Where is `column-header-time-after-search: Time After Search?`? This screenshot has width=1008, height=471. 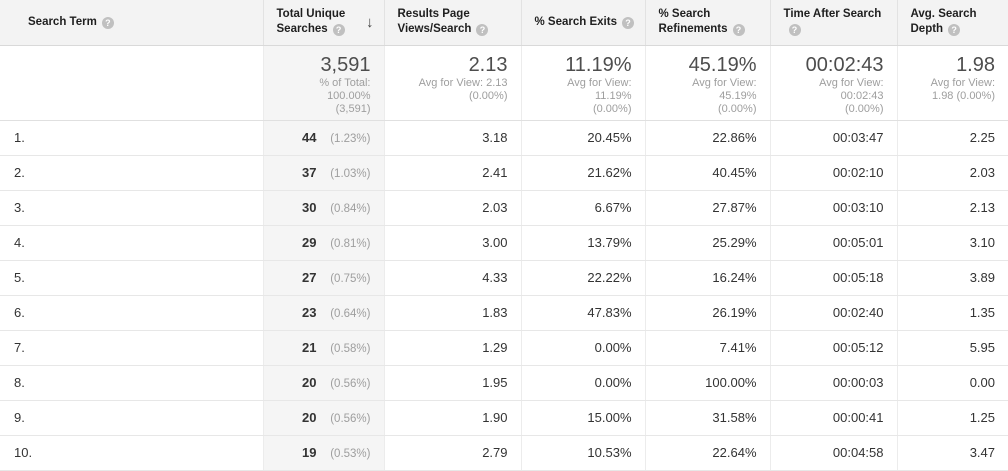 column-header-time-after-search: Time After Search? is located at coordinates (833, 23).